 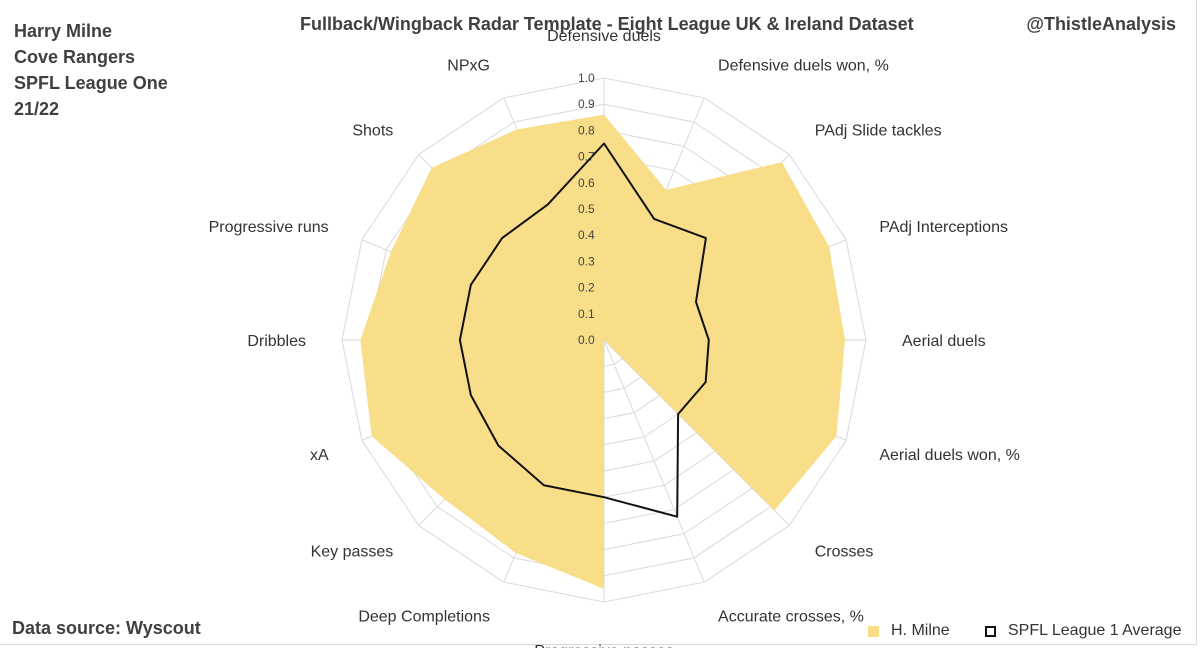 I want to click on axis-label: Shots, so click(x=372, y=130).